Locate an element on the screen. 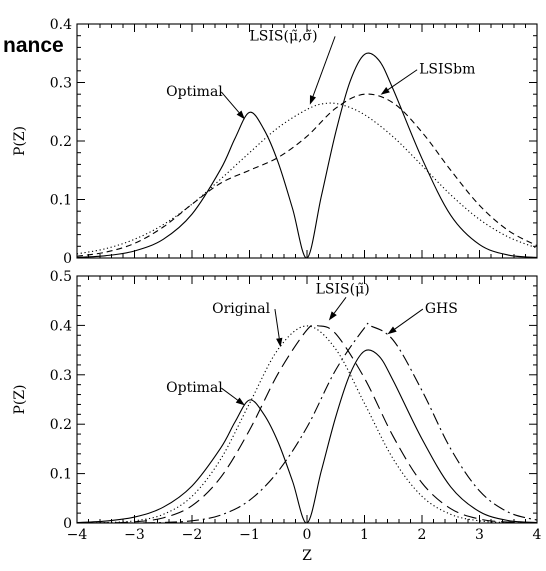 This screenshot has width=546, height=571. x-tick-label: −2 is located at coordinates (192, 535).